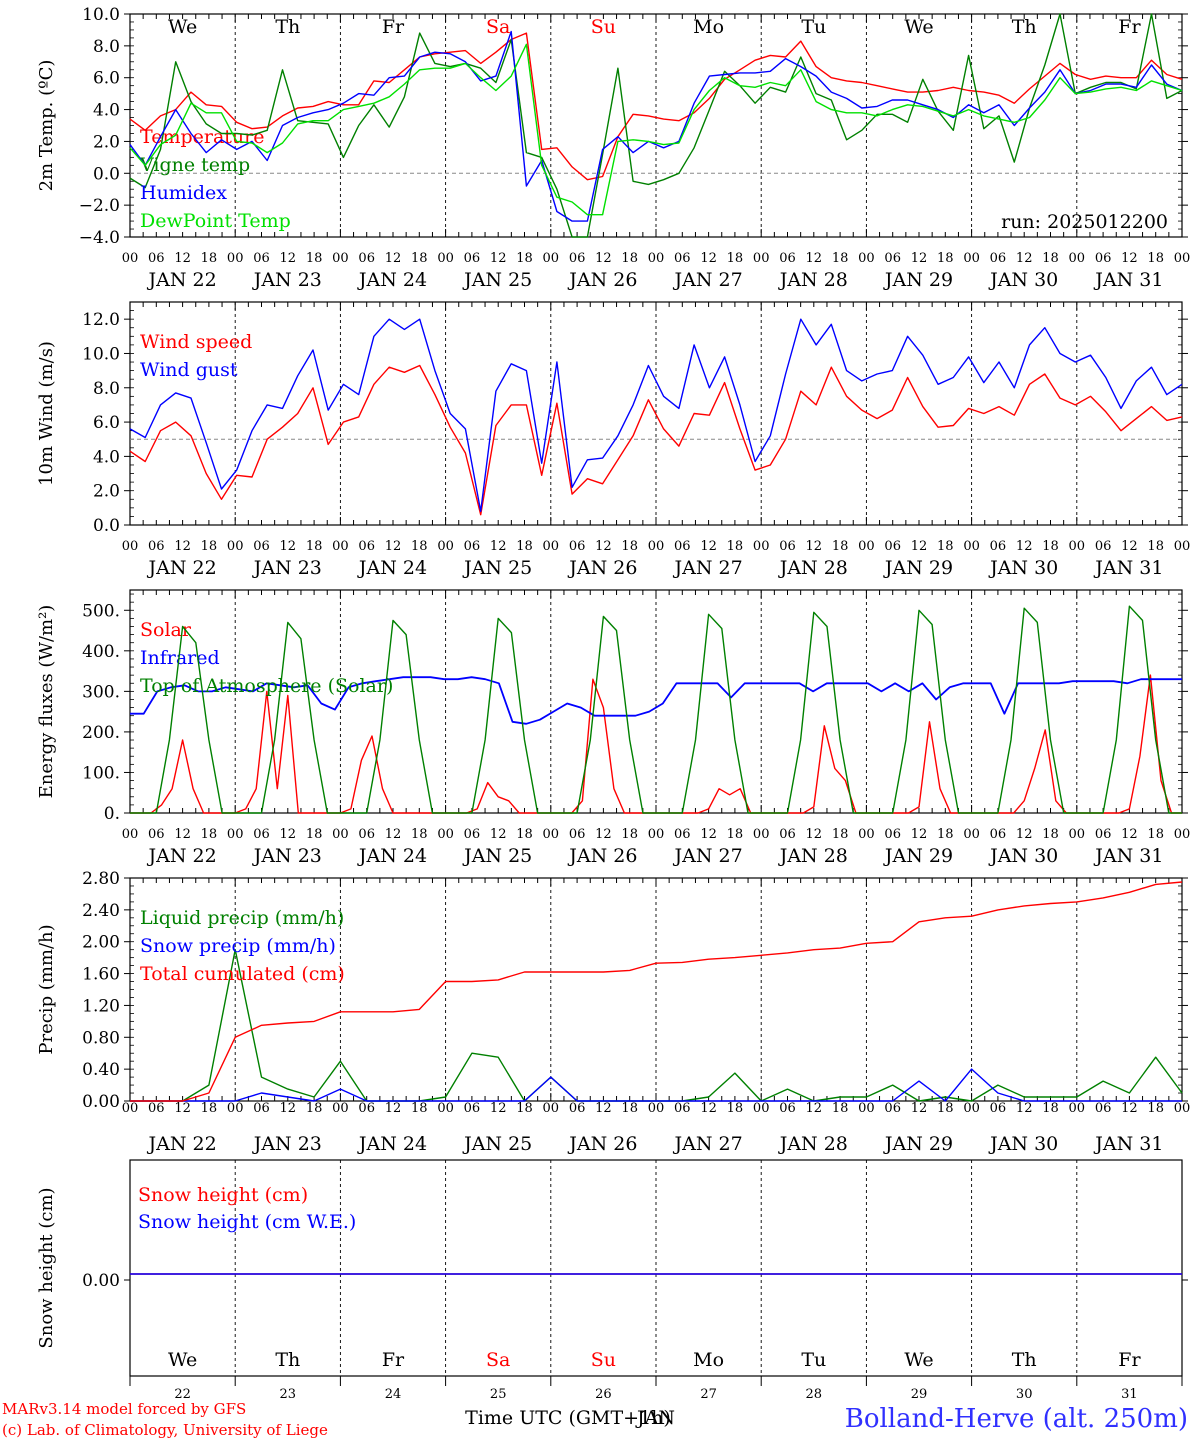 The height and width of the screenshot is (1440, 1194). What do you see at coordinates (106, 79) in the screenshot?
I see `y-tick-label: 6.0` at bounding box center [106, 79].